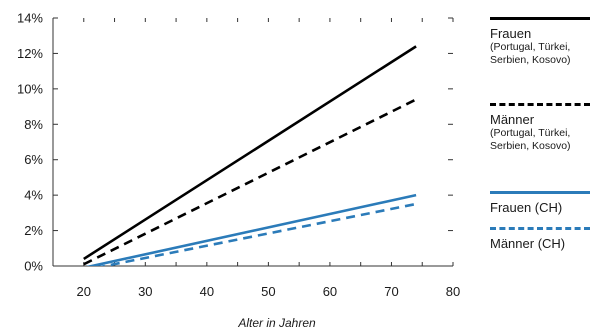 The height and width of the screenshot is (331, 590). Describe the element at coordinates (276, 323) in the screenshot. I see `x-axis-title: Alter in Jahren` at that location.